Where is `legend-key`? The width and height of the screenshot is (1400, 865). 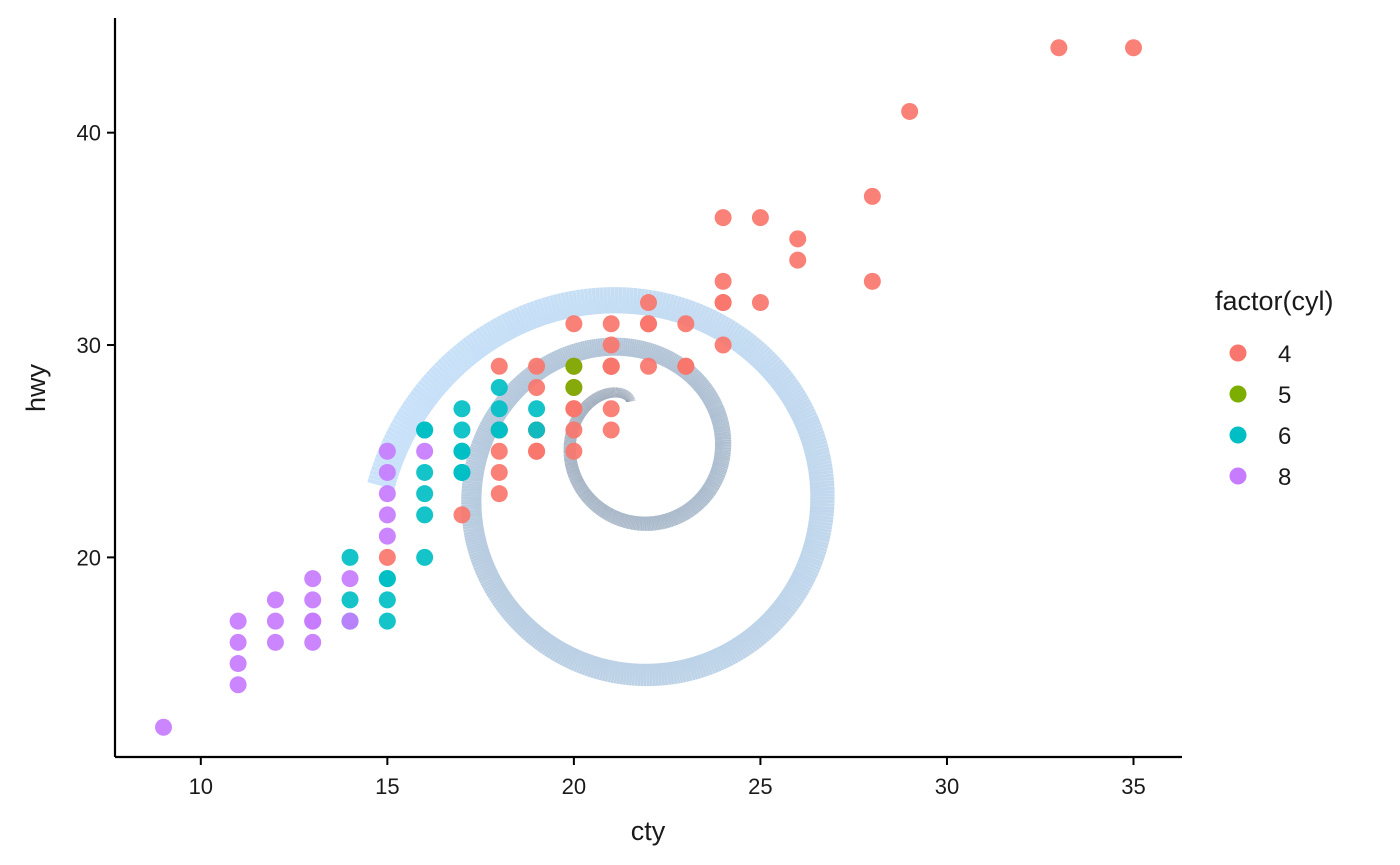
legend-key is located at coordinates (1238, 353).